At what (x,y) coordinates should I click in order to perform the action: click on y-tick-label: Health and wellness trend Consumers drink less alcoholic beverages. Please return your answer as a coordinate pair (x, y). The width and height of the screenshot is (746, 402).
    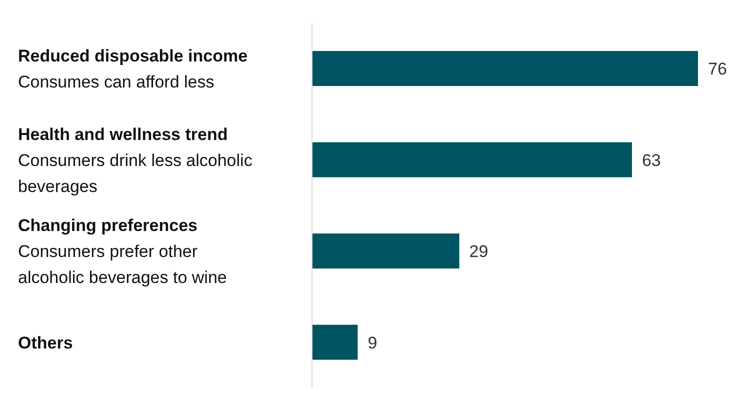
    Looking at the image, I should click on (135, 160).